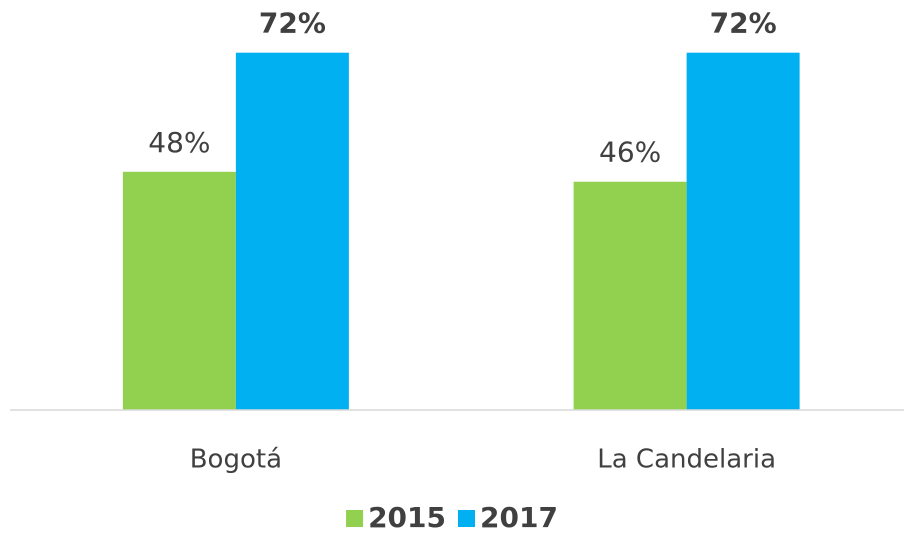 This screenshot has width=904, height=535. What do you see at coordinates (686, 460) in the screenshot?
I see `x-tick-label: La Candelaria` at bounding box center [686, 460].